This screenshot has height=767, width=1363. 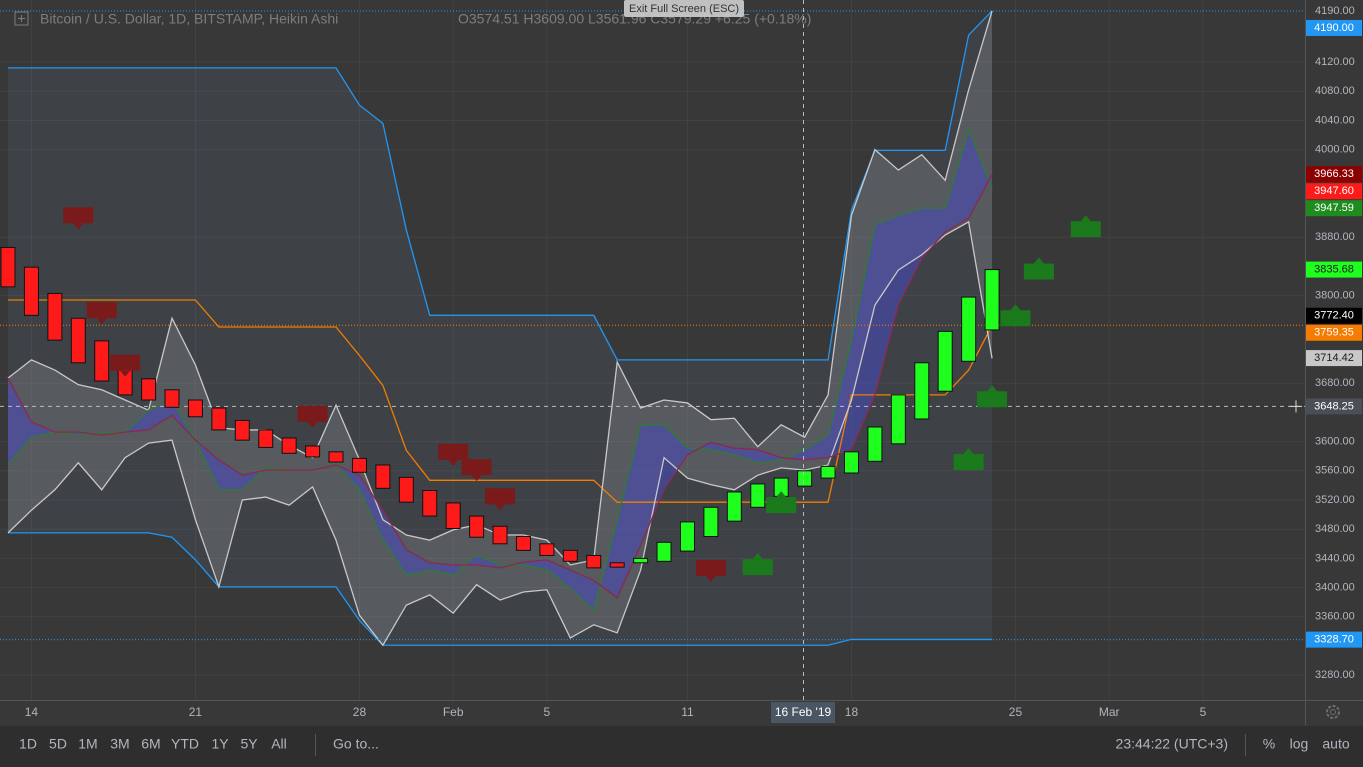 I want to click on scale-option: %, so click(x=1269, y=744).